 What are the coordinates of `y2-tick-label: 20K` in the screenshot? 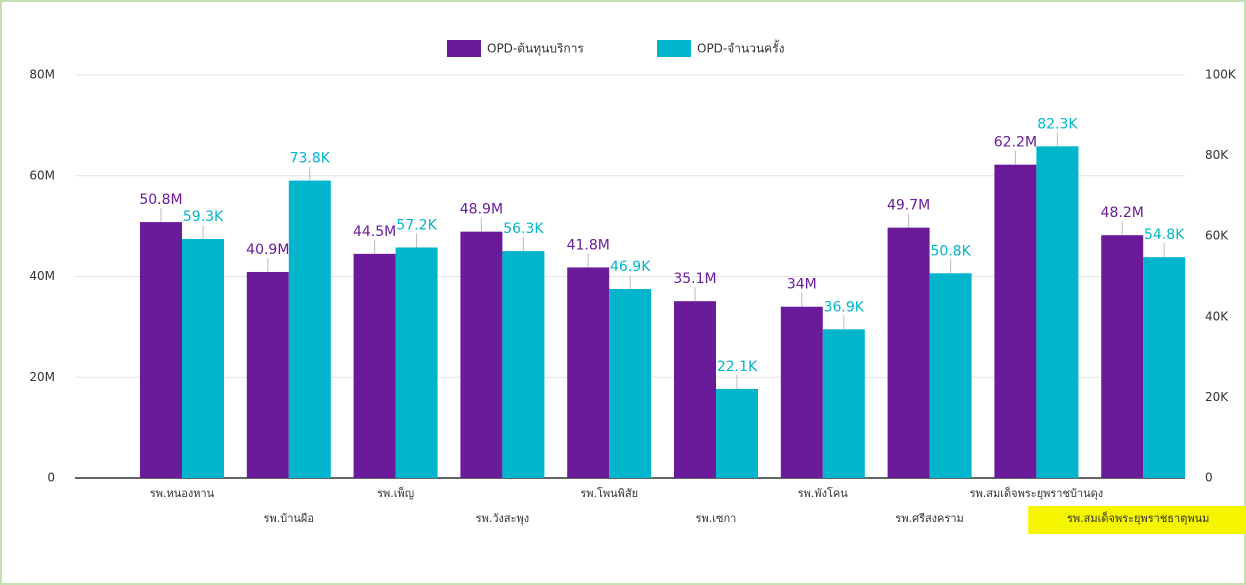 It's located at (1217, 397).